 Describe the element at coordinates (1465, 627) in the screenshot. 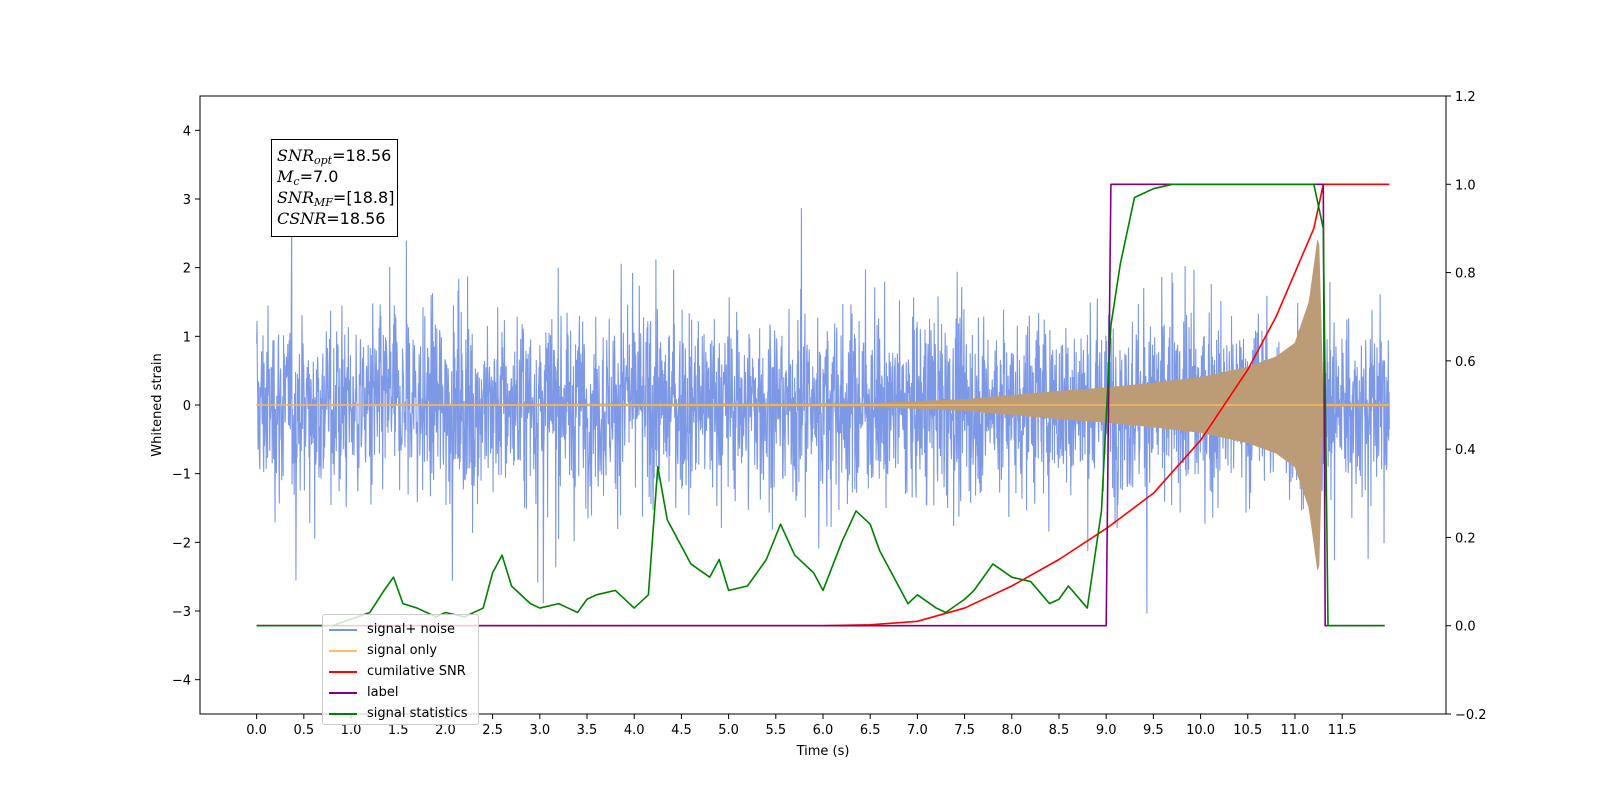

I see `y2-tick-label: 0.0` at that location.